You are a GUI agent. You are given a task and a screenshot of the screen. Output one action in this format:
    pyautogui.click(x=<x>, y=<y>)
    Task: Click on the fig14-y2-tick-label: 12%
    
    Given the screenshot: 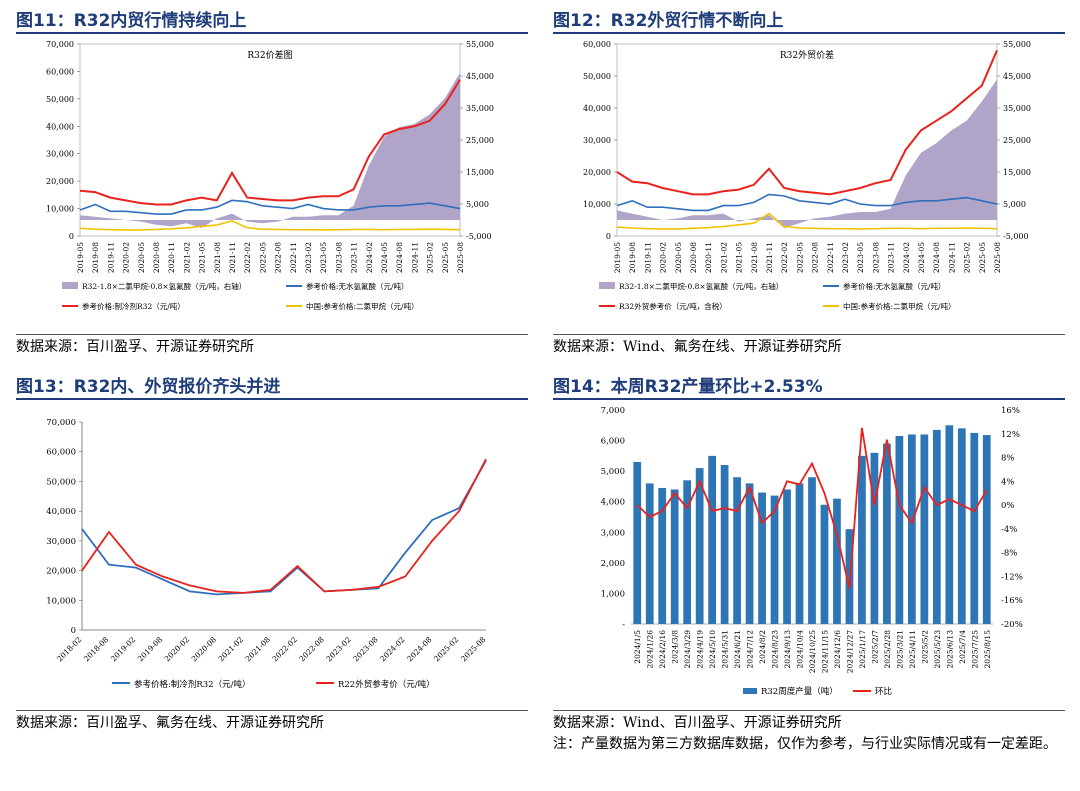 What is the action you would take?
    pyautogui.click(x=1010, y=435)
    